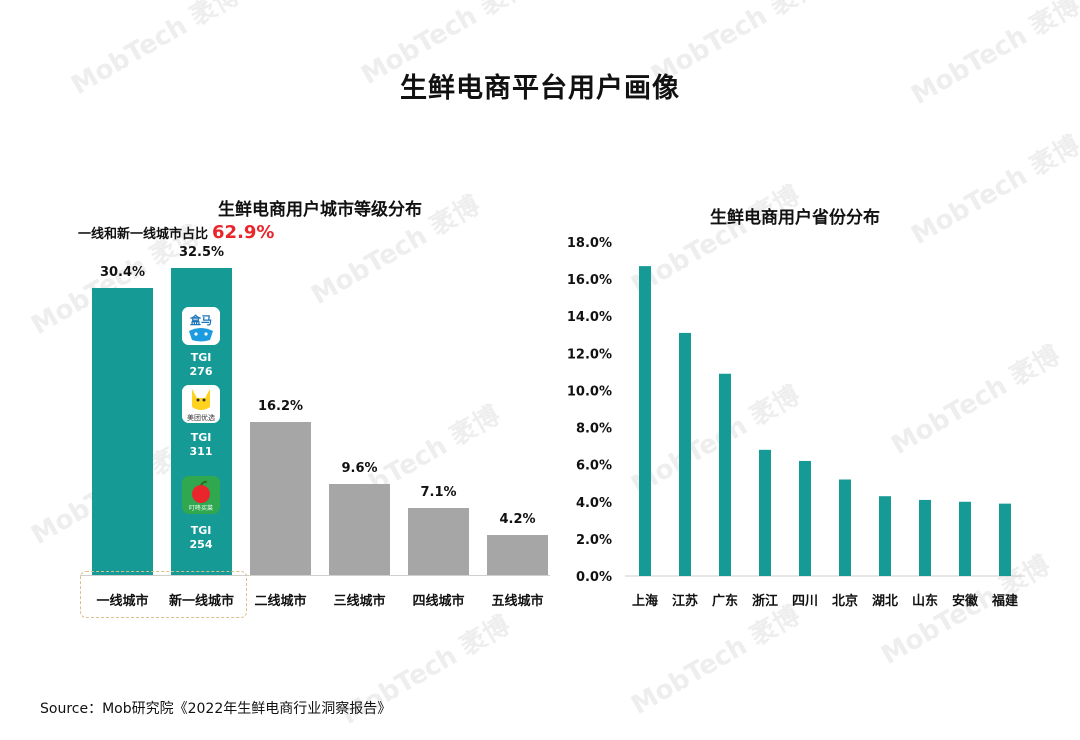  I want to click on value-label: 7.1%, so click(438, 492).